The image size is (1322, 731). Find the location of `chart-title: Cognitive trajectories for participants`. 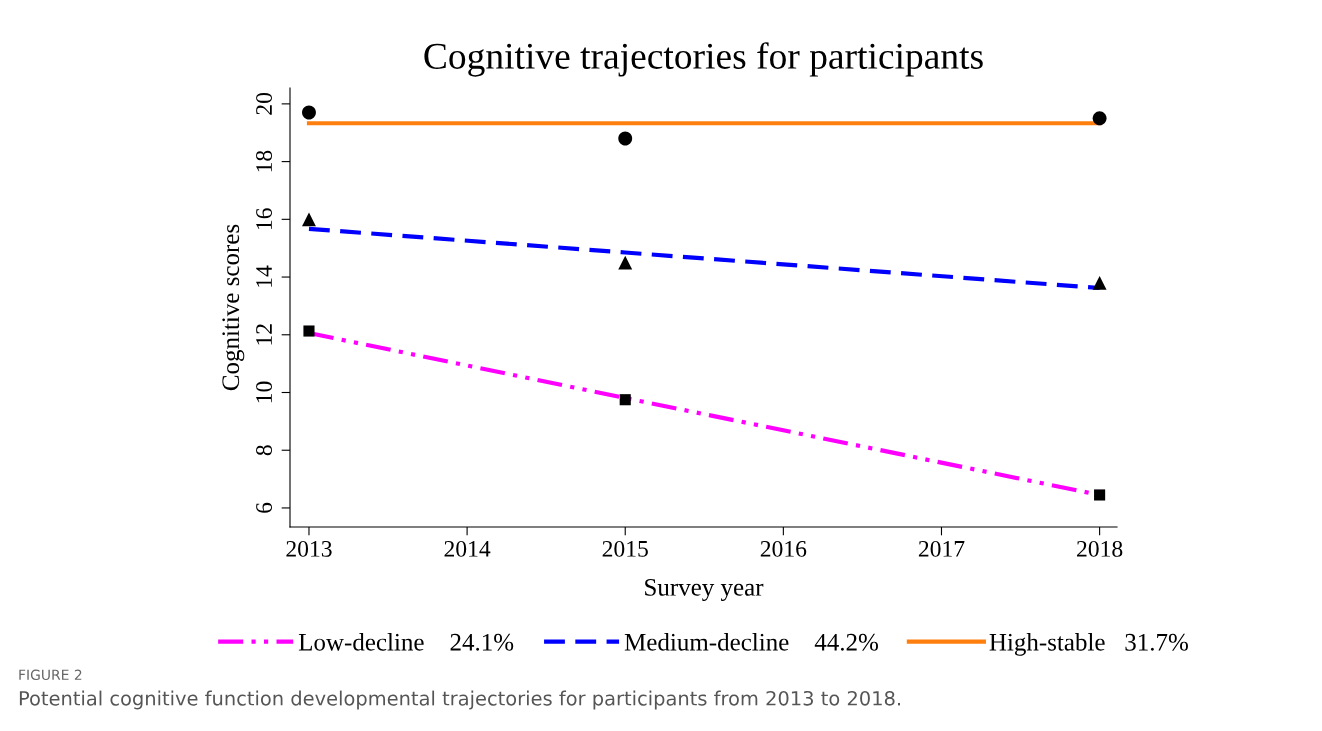

chart-title: Cognitive trajectories for participants is located at coordinates (703, 59).